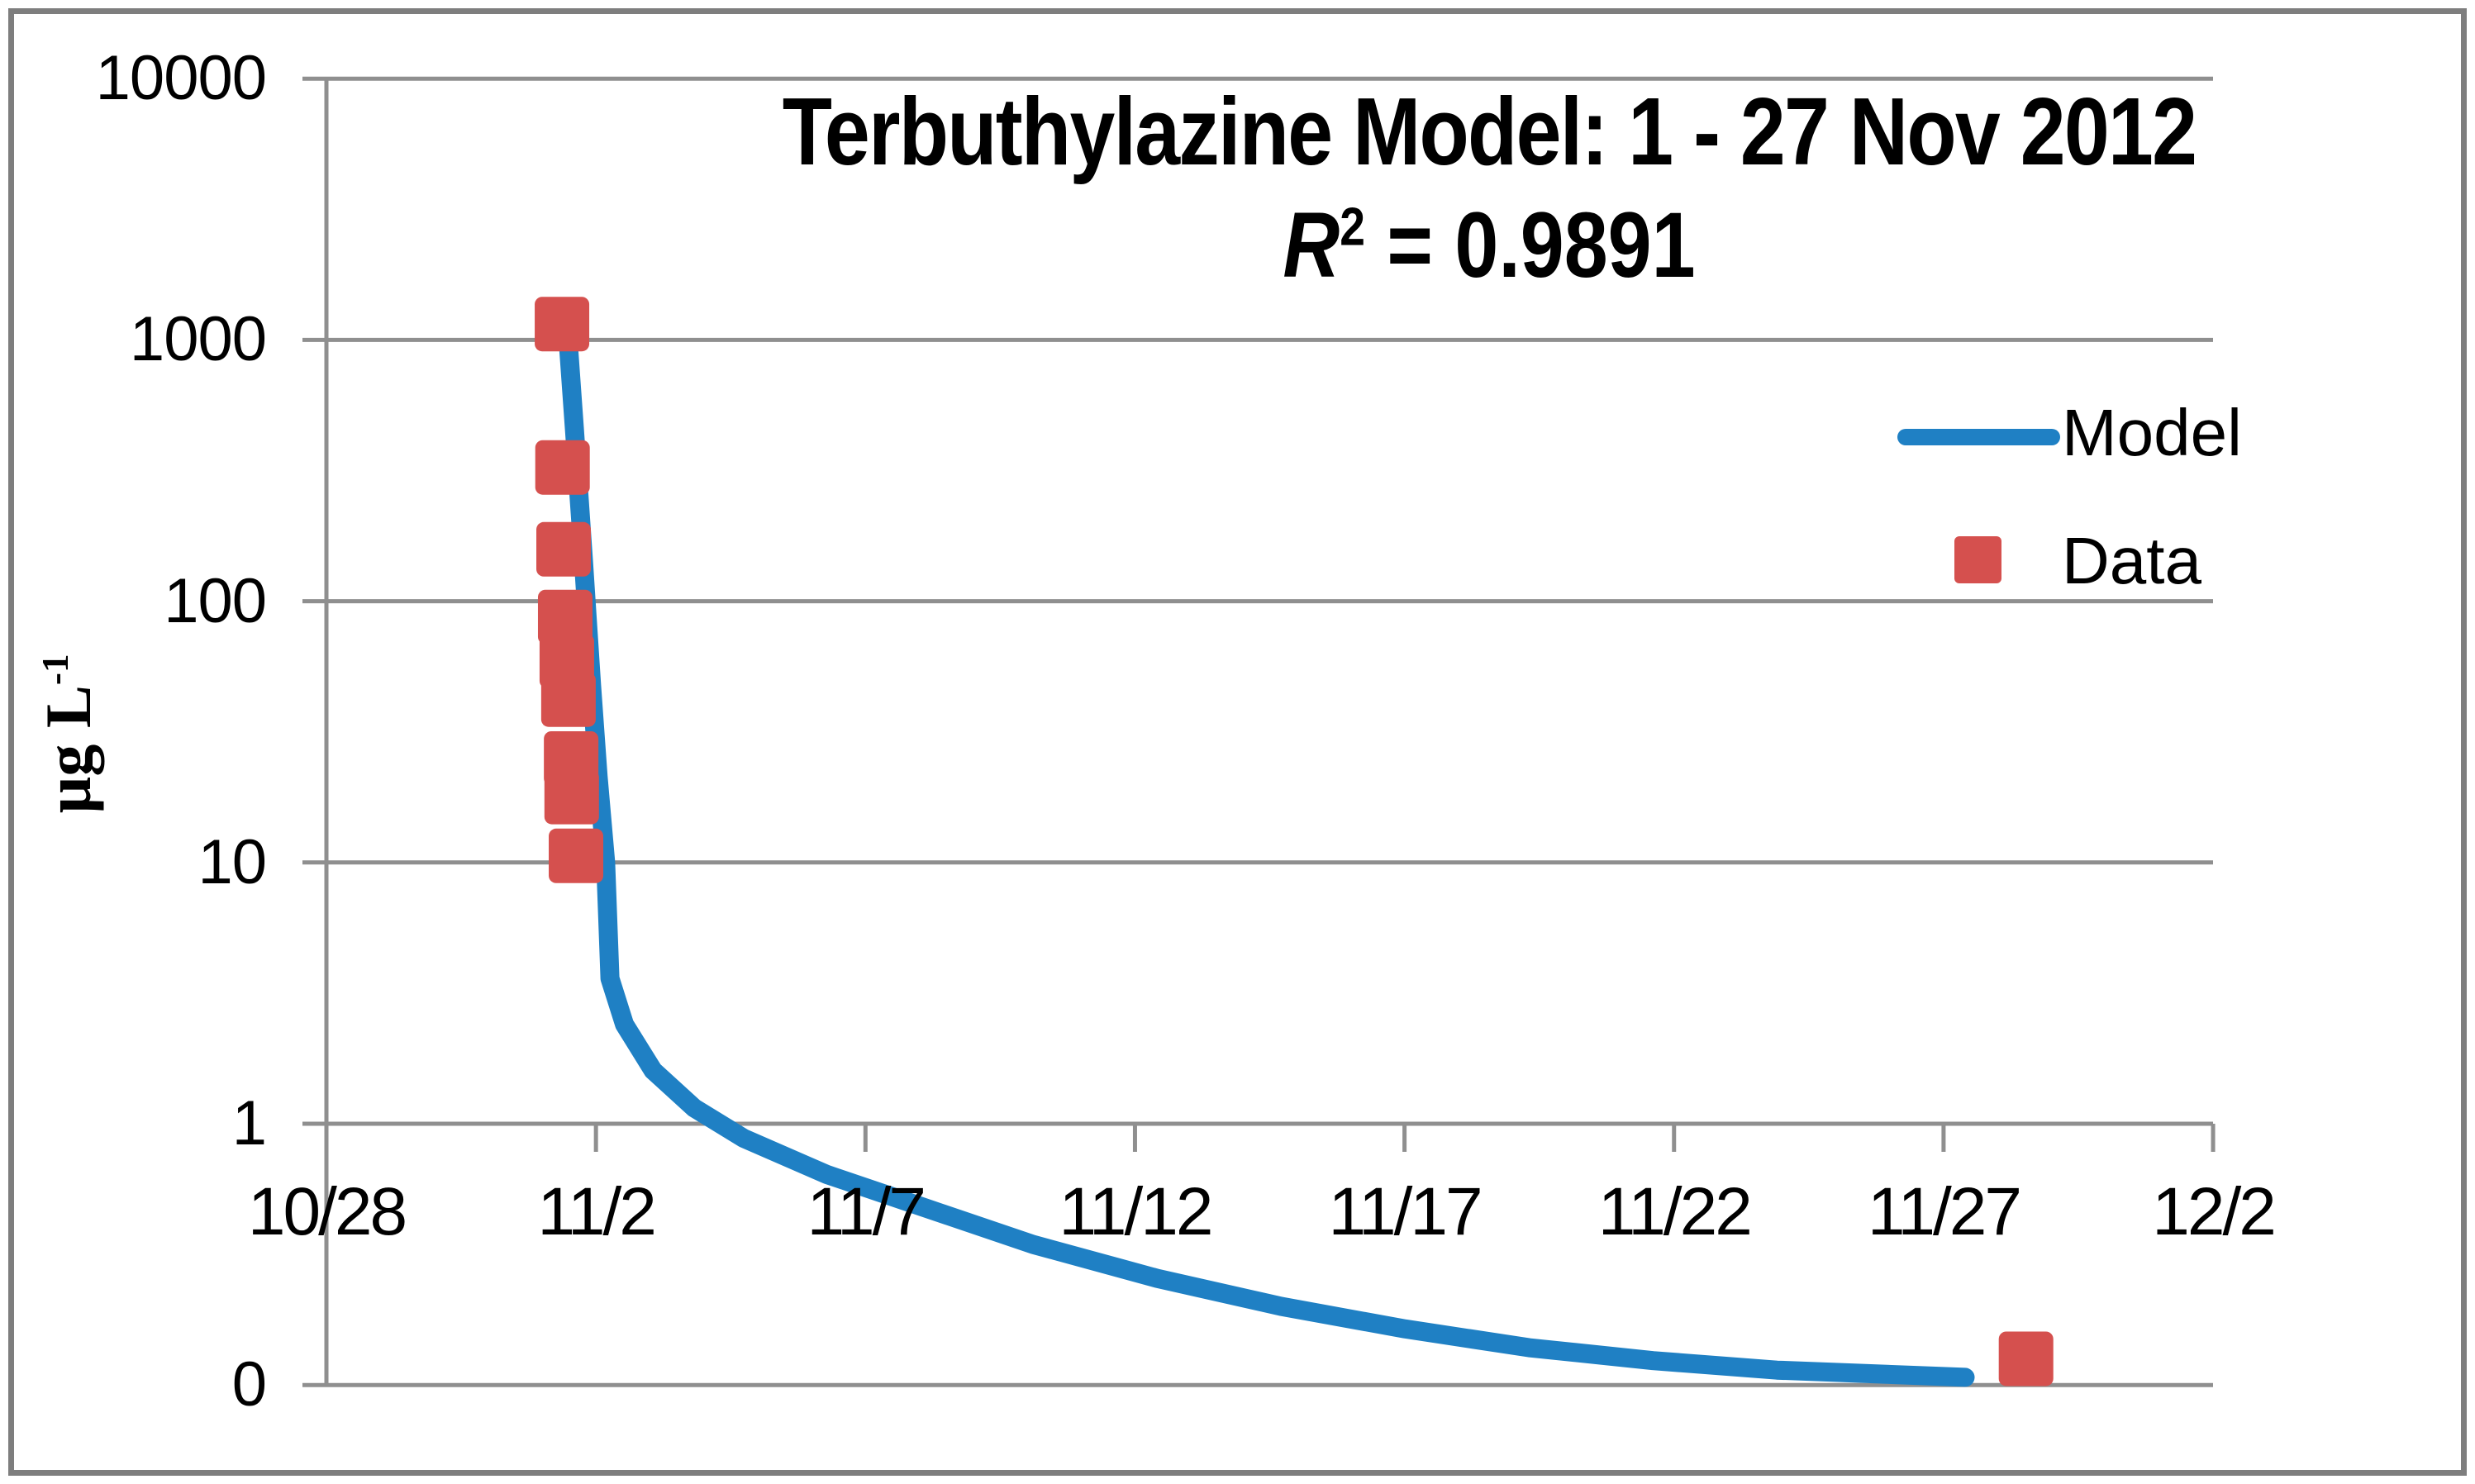 The width and height of the screenshot is (2475, 1484). Describe the element at coordinates (1136, 1211) in the screenshot. I see `x-tick-label-11/12: 11/12` at that location.